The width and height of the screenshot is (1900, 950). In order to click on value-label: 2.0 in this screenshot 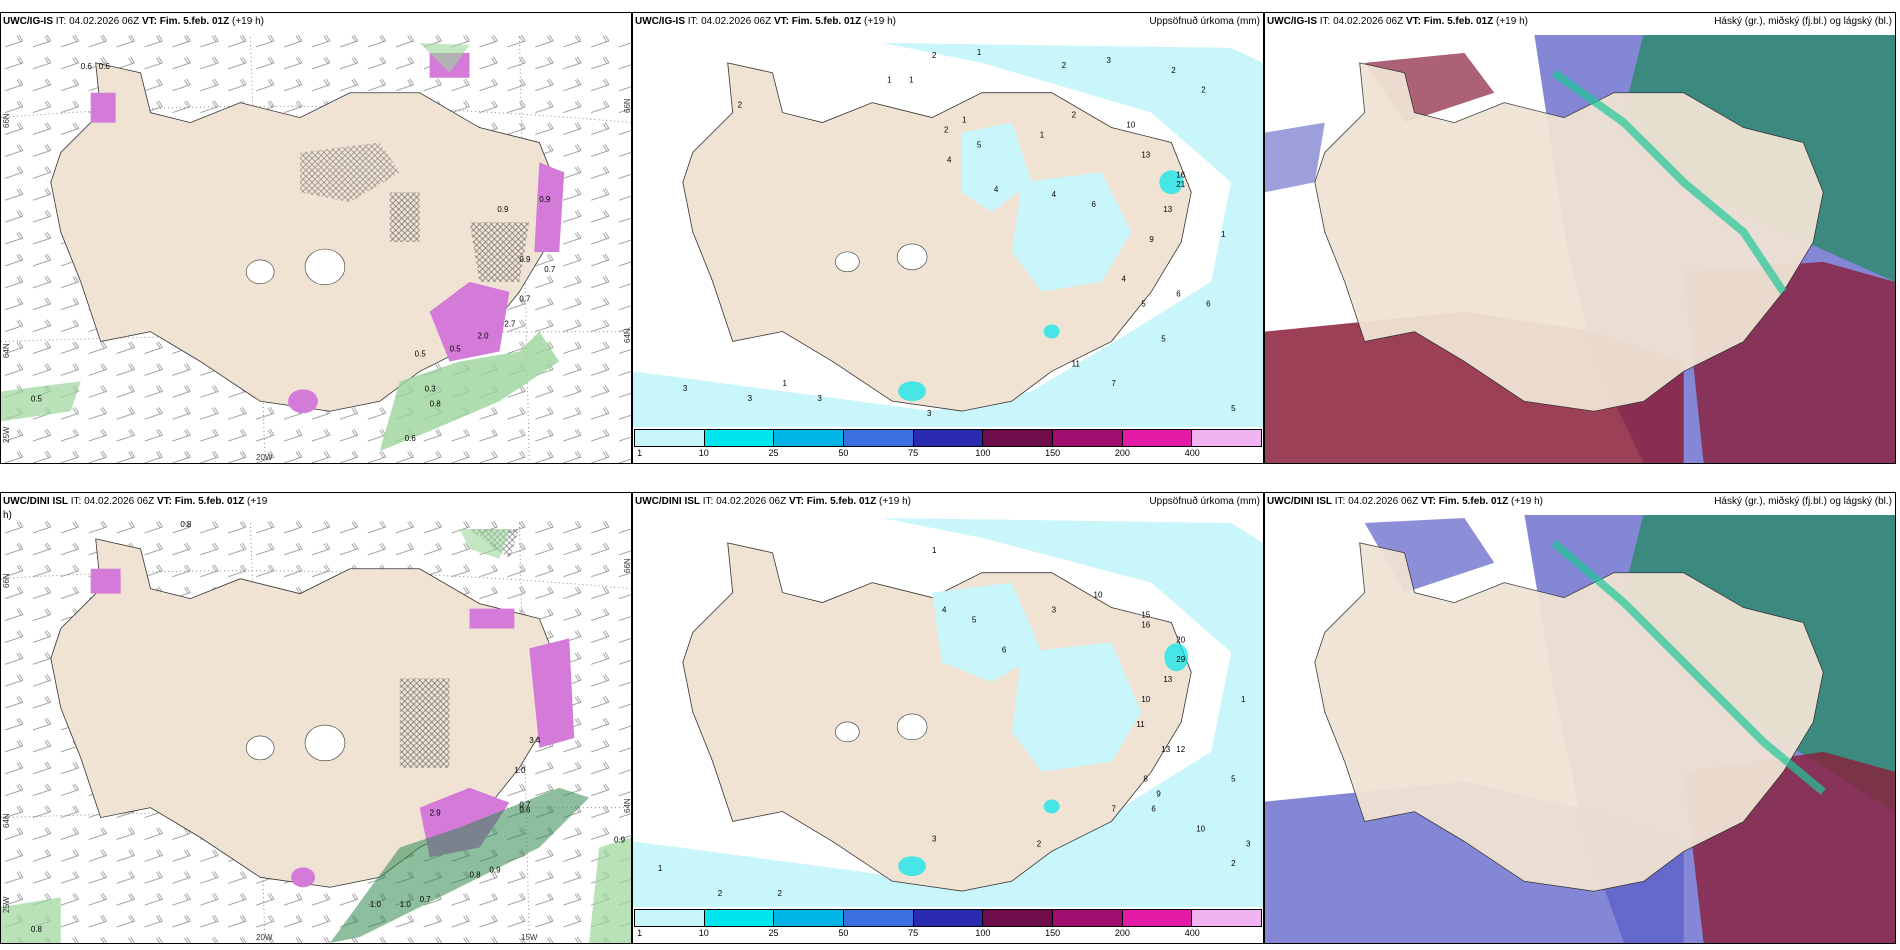, I will do `click(483, 336)`.